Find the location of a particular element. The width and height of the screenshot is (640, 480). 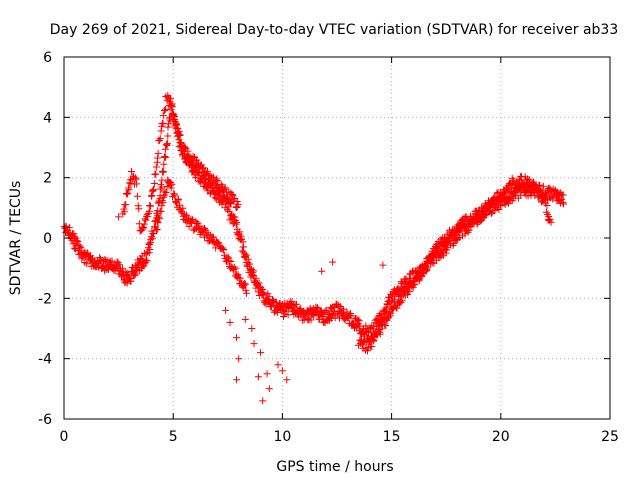

x-tick-label: 20 is located at coordinates (501, 437).